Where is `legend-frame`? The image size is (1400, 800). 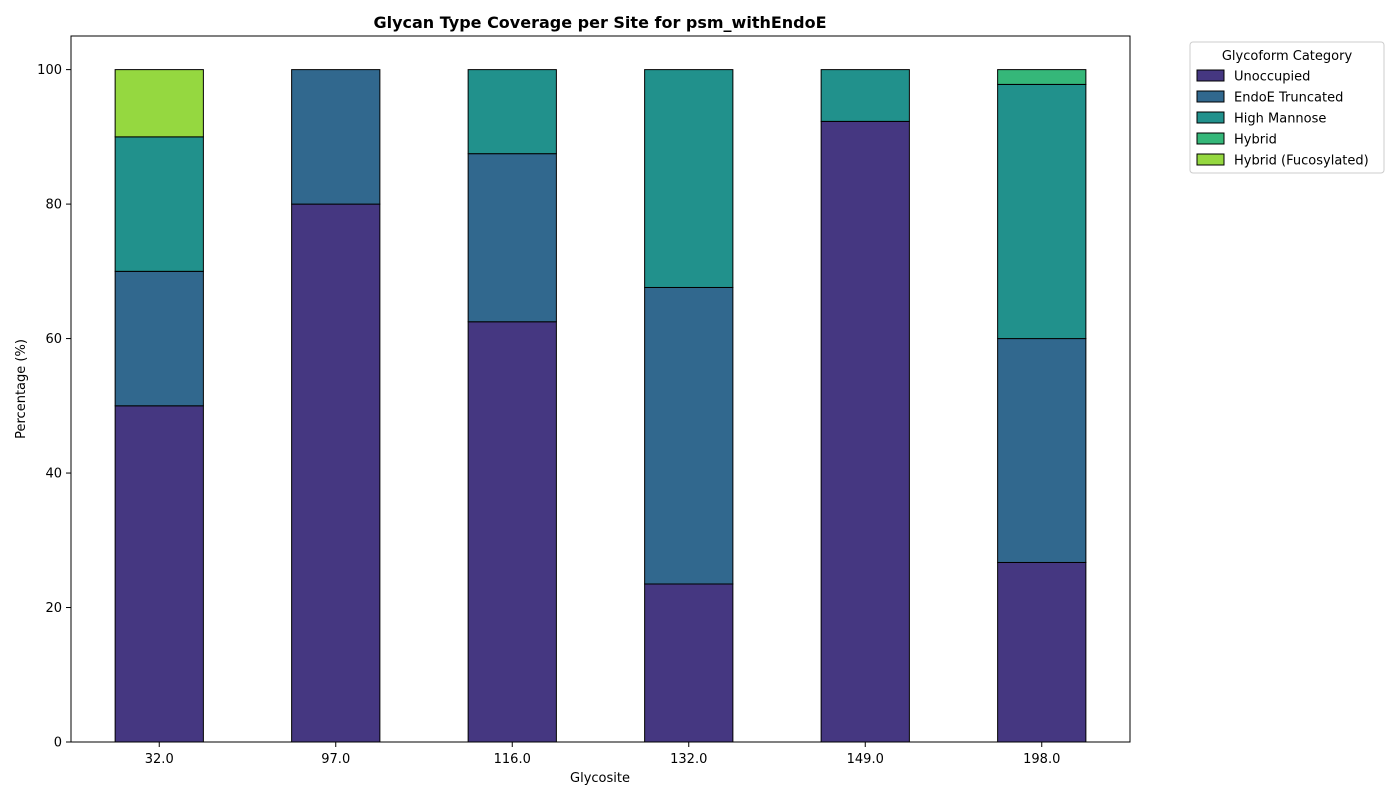 legend-frame is located at coordinates (1287, 107).